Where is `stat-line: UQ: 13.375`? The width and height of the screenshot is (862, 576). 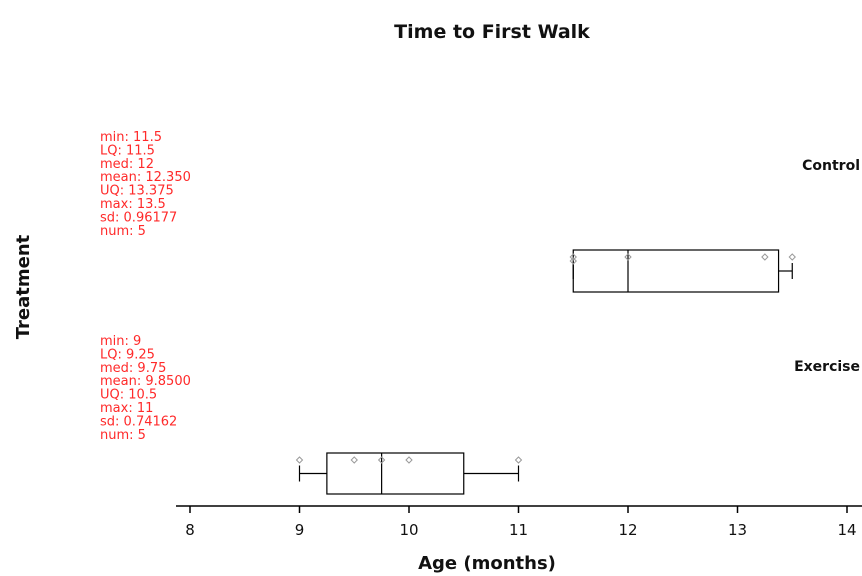
stat-line: UQ: 13.375 is located at coordinates (137, 191).